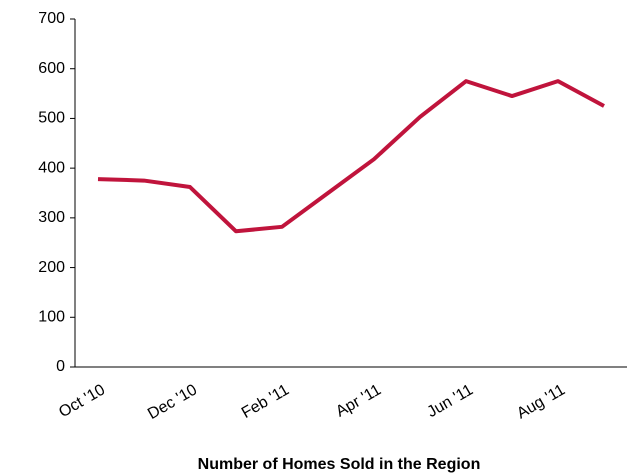 This screenshot has width=633, height=476. Describe the element at coordinates (51, 18) in the screenshot. I see `y-tick-label: 700` at that location.